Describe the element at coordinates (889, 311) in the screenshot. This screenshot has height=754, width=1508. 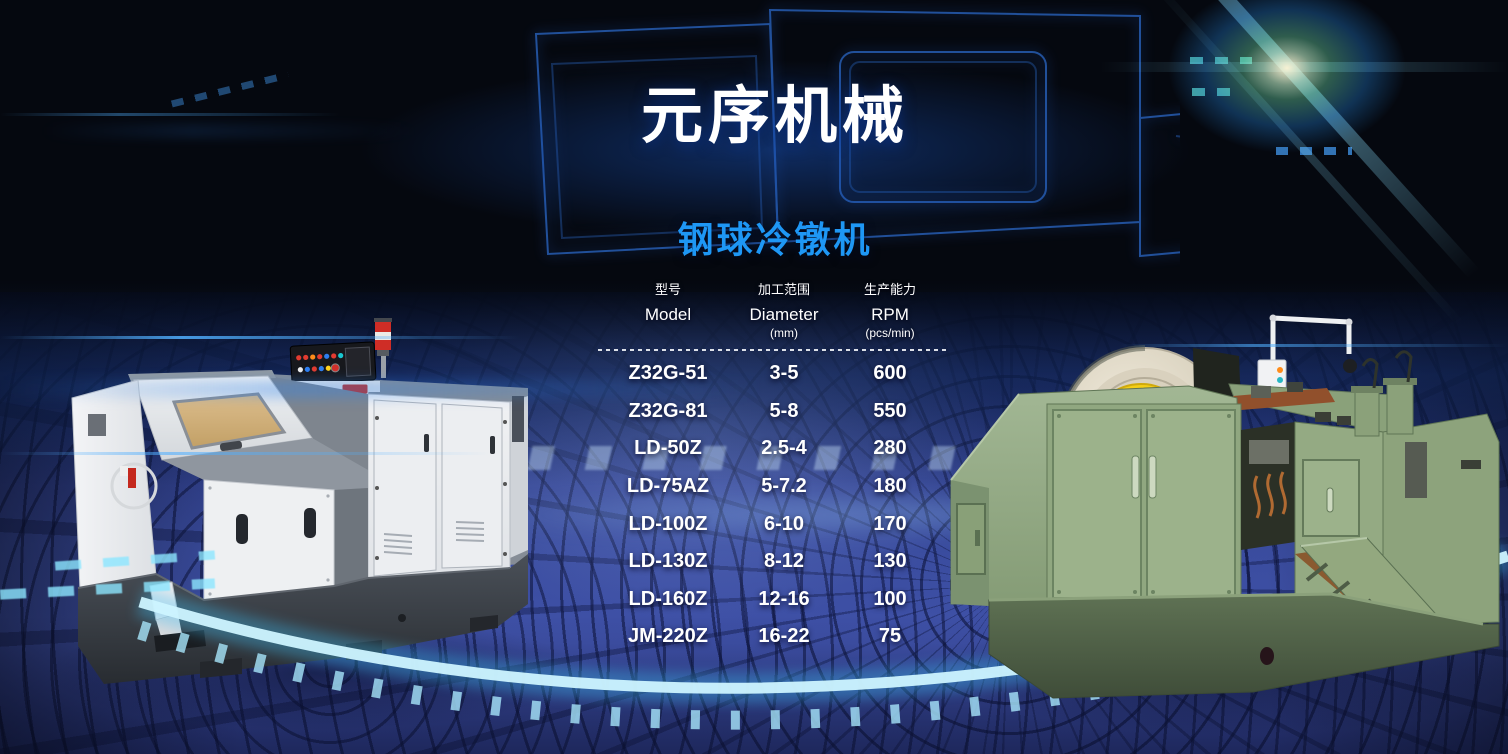
I see `column-header-rpm: 生产能力 RPM (pcs/min)` at that location.